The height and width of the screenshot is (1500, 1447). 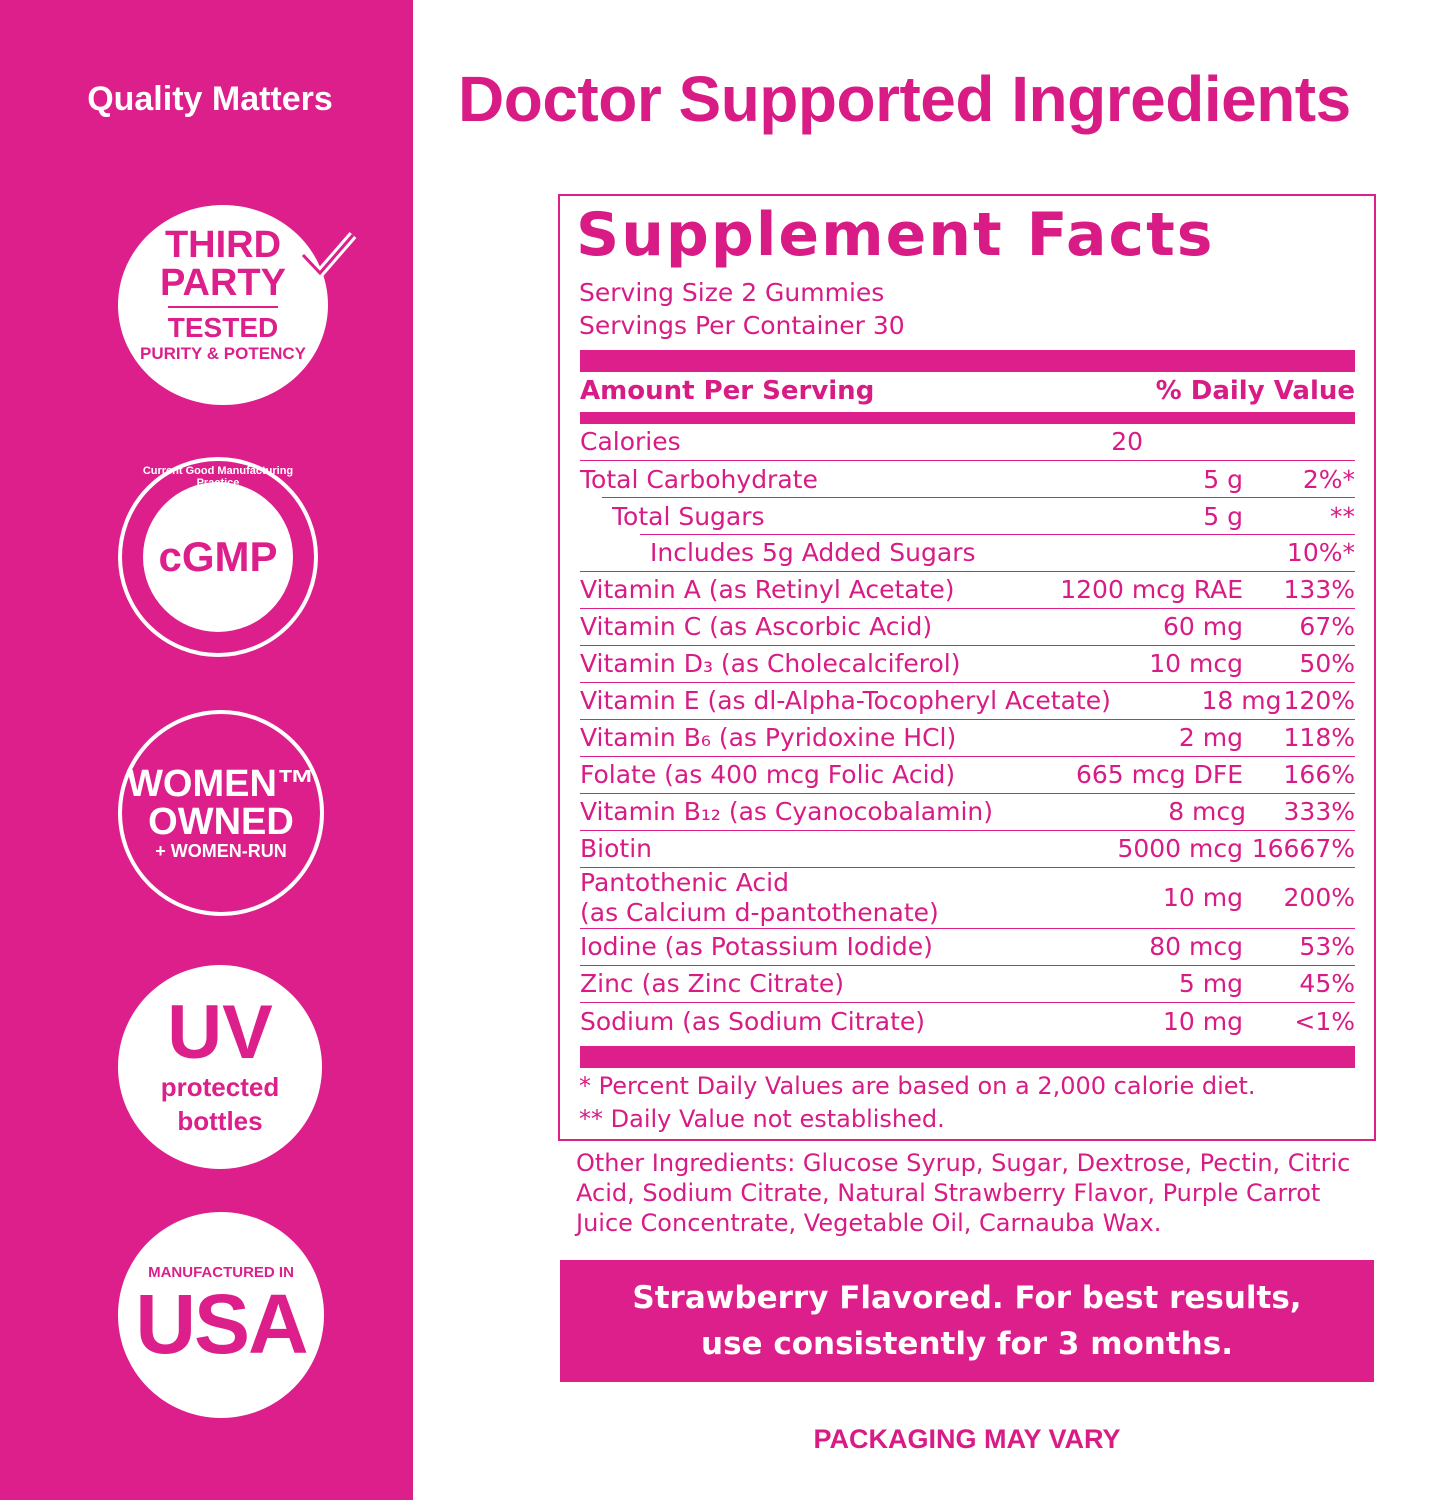 What do you see at coordinates (1210, 983) in the screenshot?
I see `nutrient-amount: 5 mg` at bounding box center [1210, 983].